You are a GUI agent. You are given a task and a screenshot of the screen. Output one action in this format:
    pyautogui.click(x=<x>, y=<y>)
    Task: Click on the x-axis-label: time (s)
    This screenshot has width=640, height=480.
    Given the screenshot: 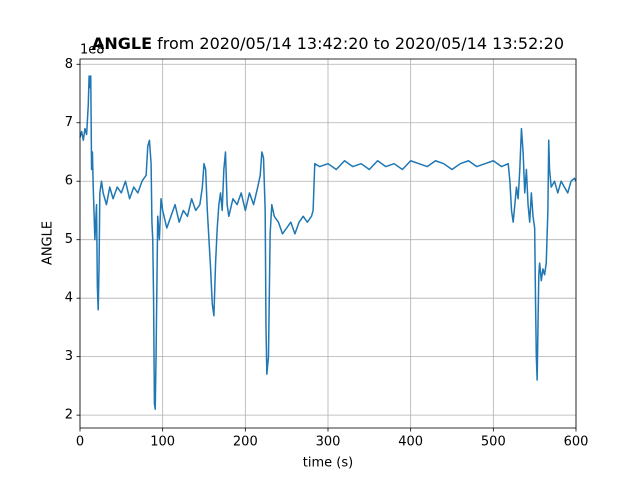 What is the action you would take?
    pyautogui.click(x=328, y=463)
    